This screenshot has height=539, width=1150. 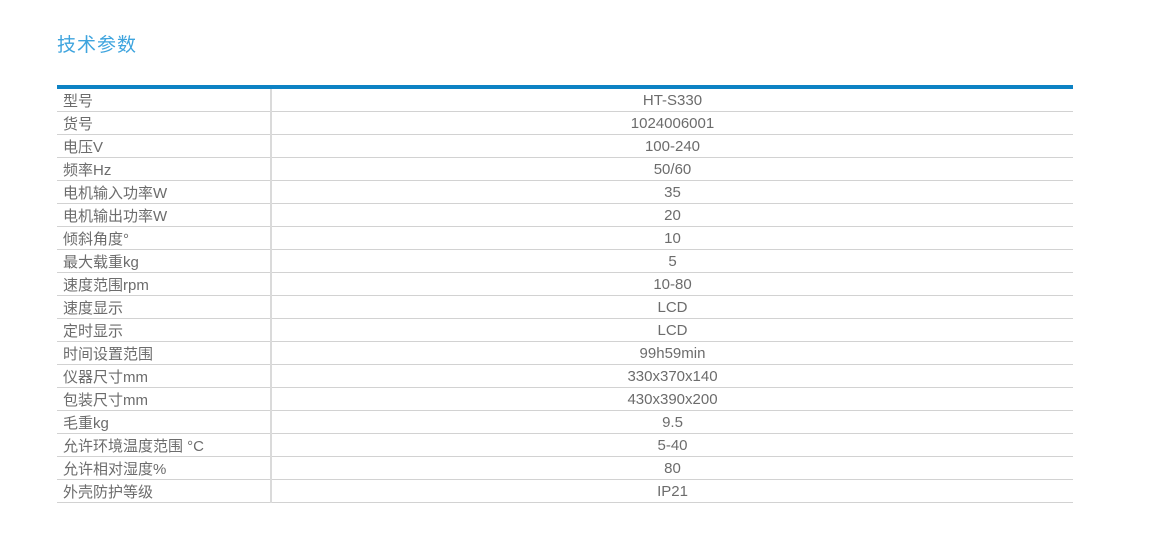 What do you see at coordinates (164, 99) in the screenshot?
I see `spec-label: 型号` at bounding box center [164, 99].